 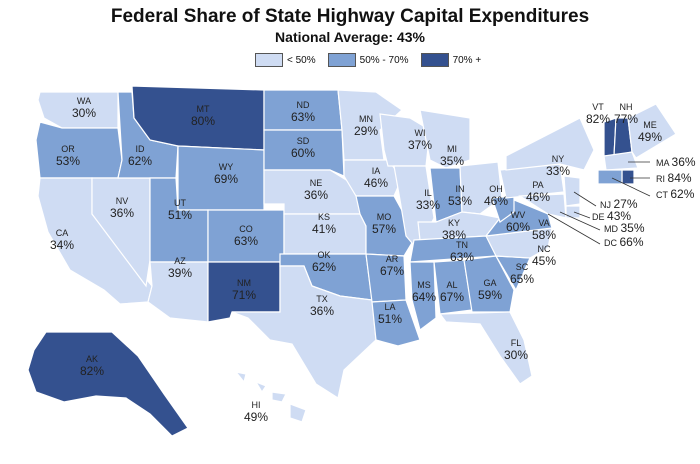 I want to click on state-abbr-sd: SD, so click(x=303, y=141).